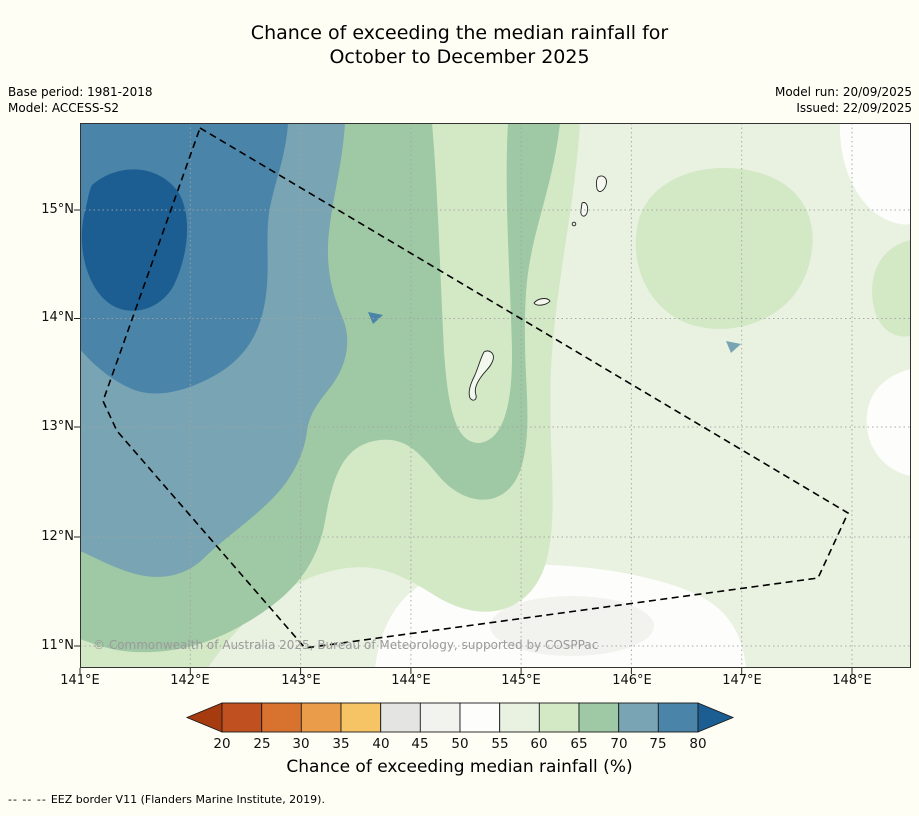  Describe the element at coordinates (57, 426) in the screenshot. I see `lat-tick-label: 13°N` at that location.